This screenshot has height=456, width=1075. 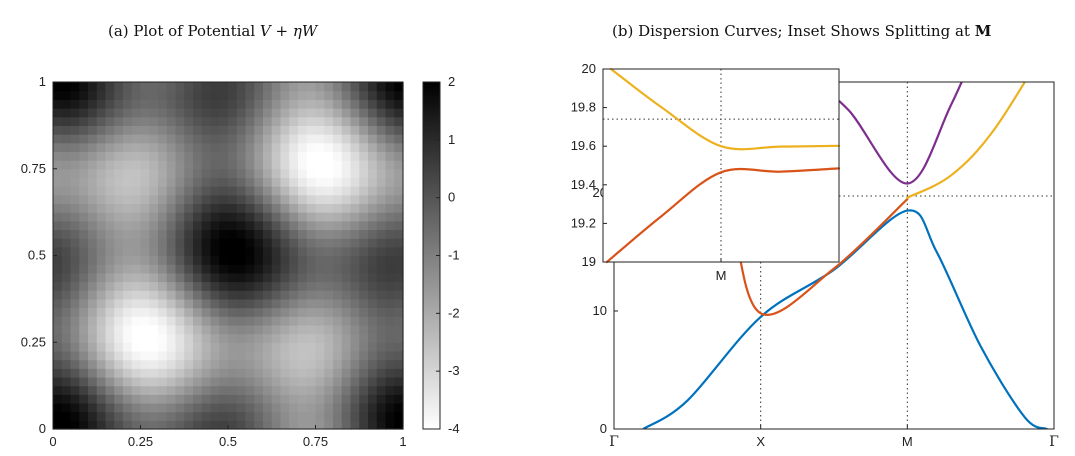 I want to click on y-tick-label: 0.75, so click(x=33, y=168).